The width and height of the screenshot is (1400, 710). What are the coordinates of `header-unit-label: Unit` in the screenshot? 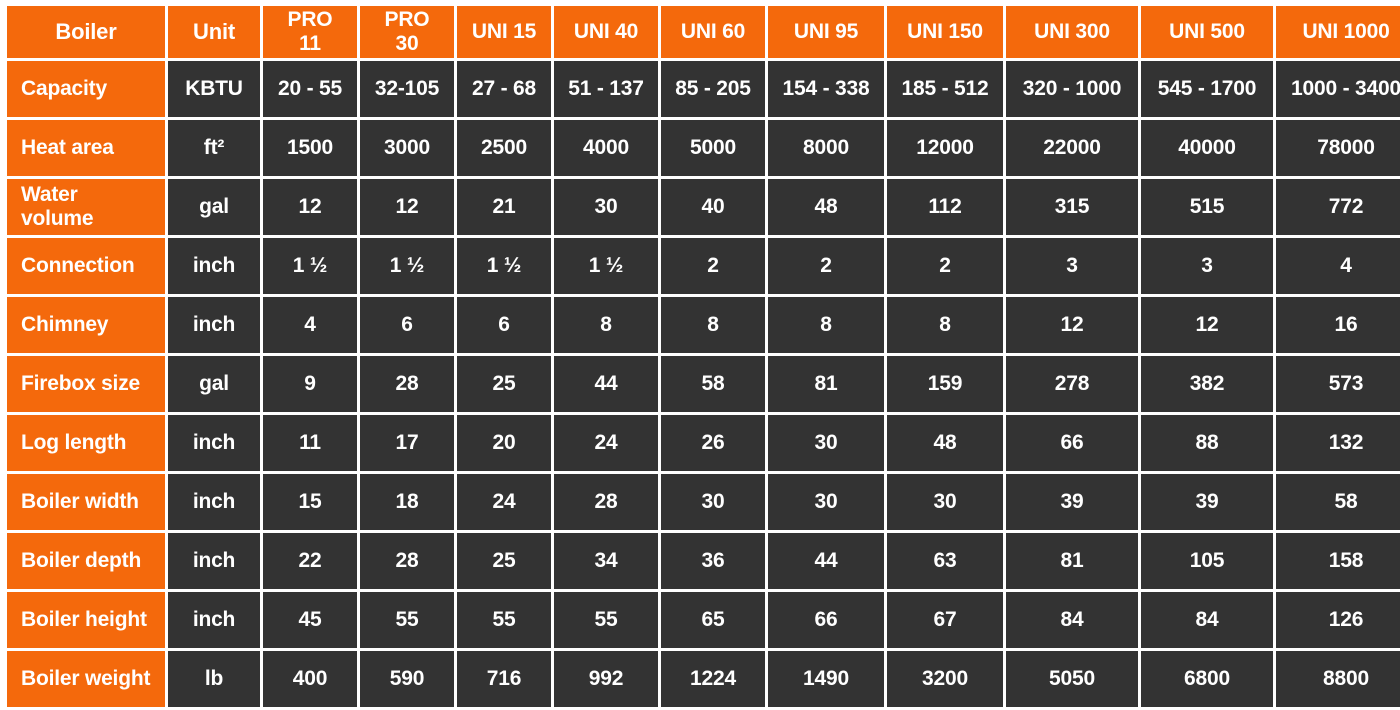 It's located at (214, 31).